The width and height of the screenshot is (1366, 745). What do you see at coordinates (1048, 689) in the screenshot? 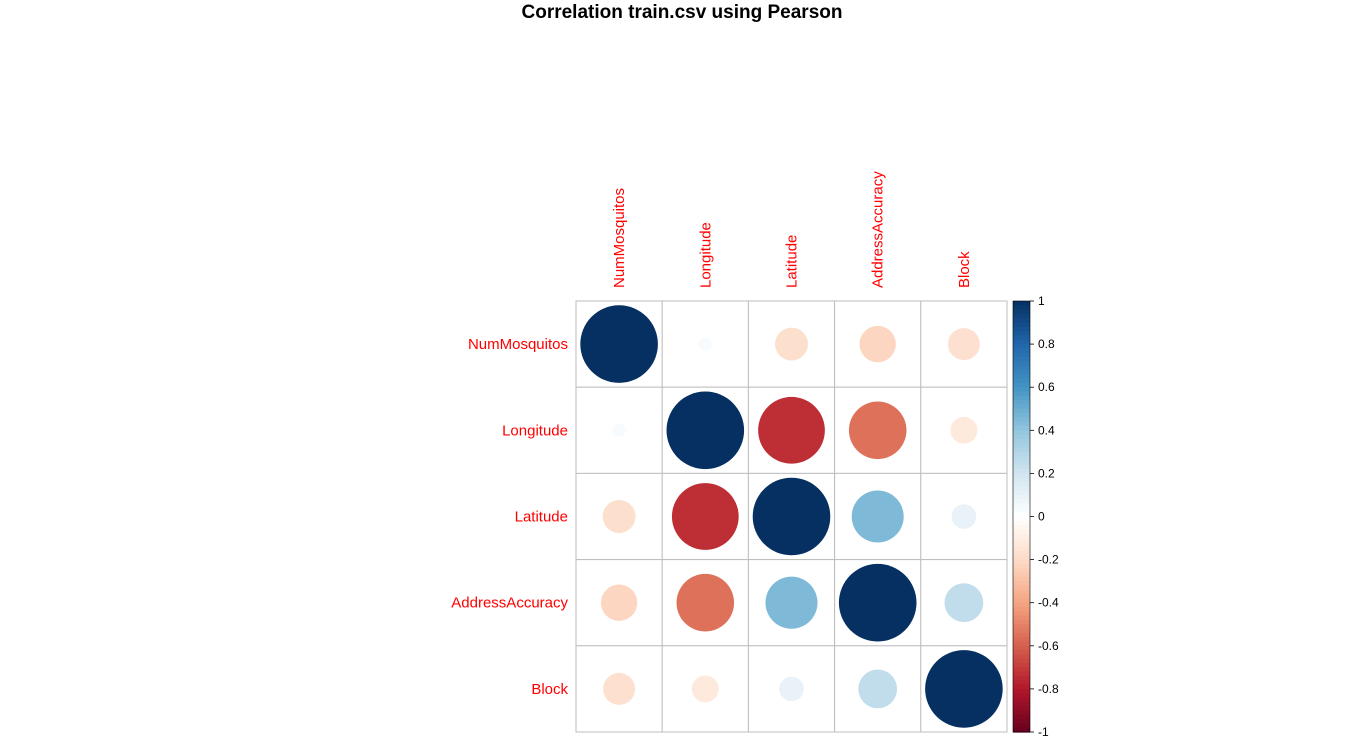
I see `colorbar-tick-label: -0.8` at bounding box center [1048, 689].